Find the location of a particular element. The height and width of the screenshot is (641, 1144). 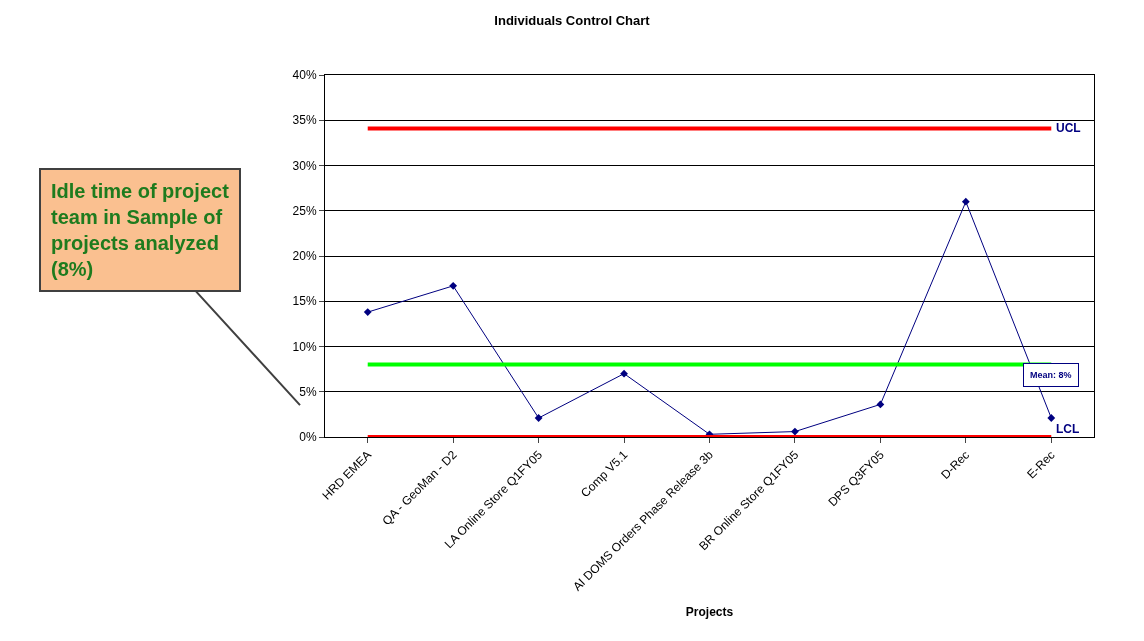

y-tick-label: 35% is located at coordinates (304, 120).